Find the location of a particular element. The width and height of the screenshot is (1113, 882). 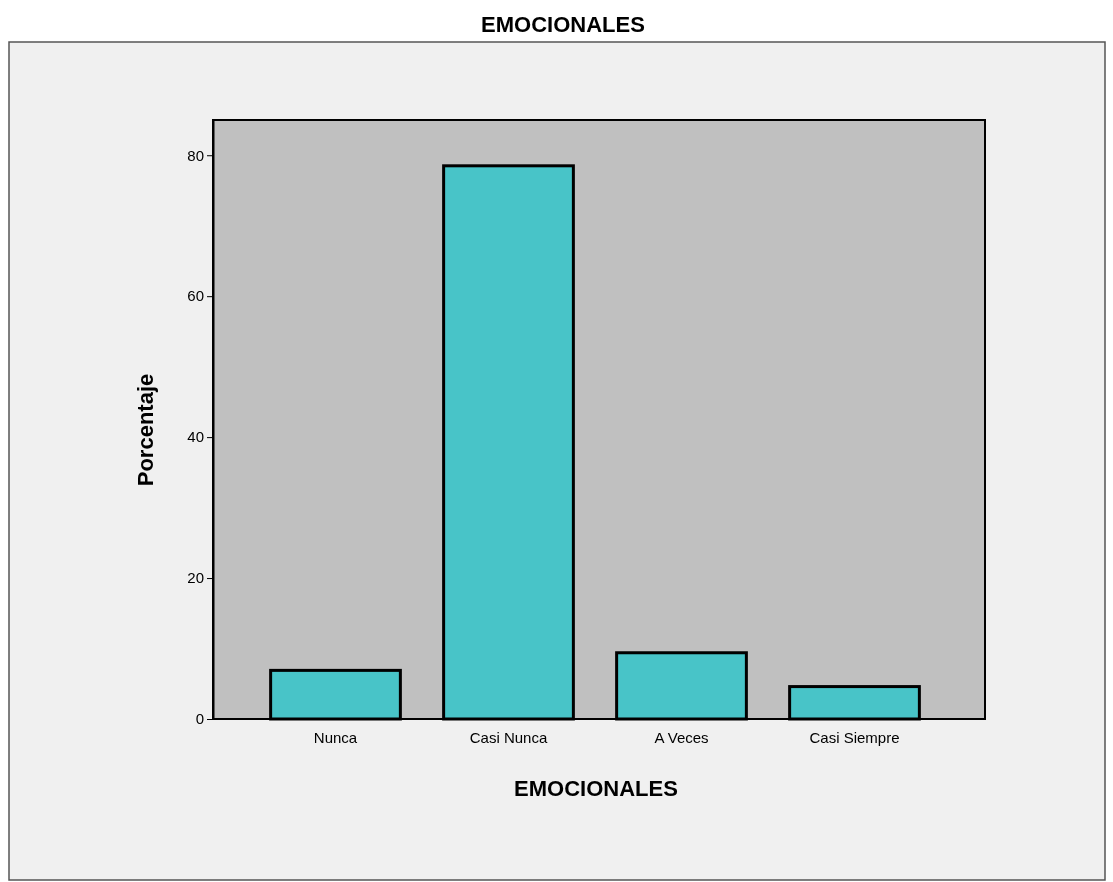

x-tick-label: Nunca is located at coordinates (335, 737).